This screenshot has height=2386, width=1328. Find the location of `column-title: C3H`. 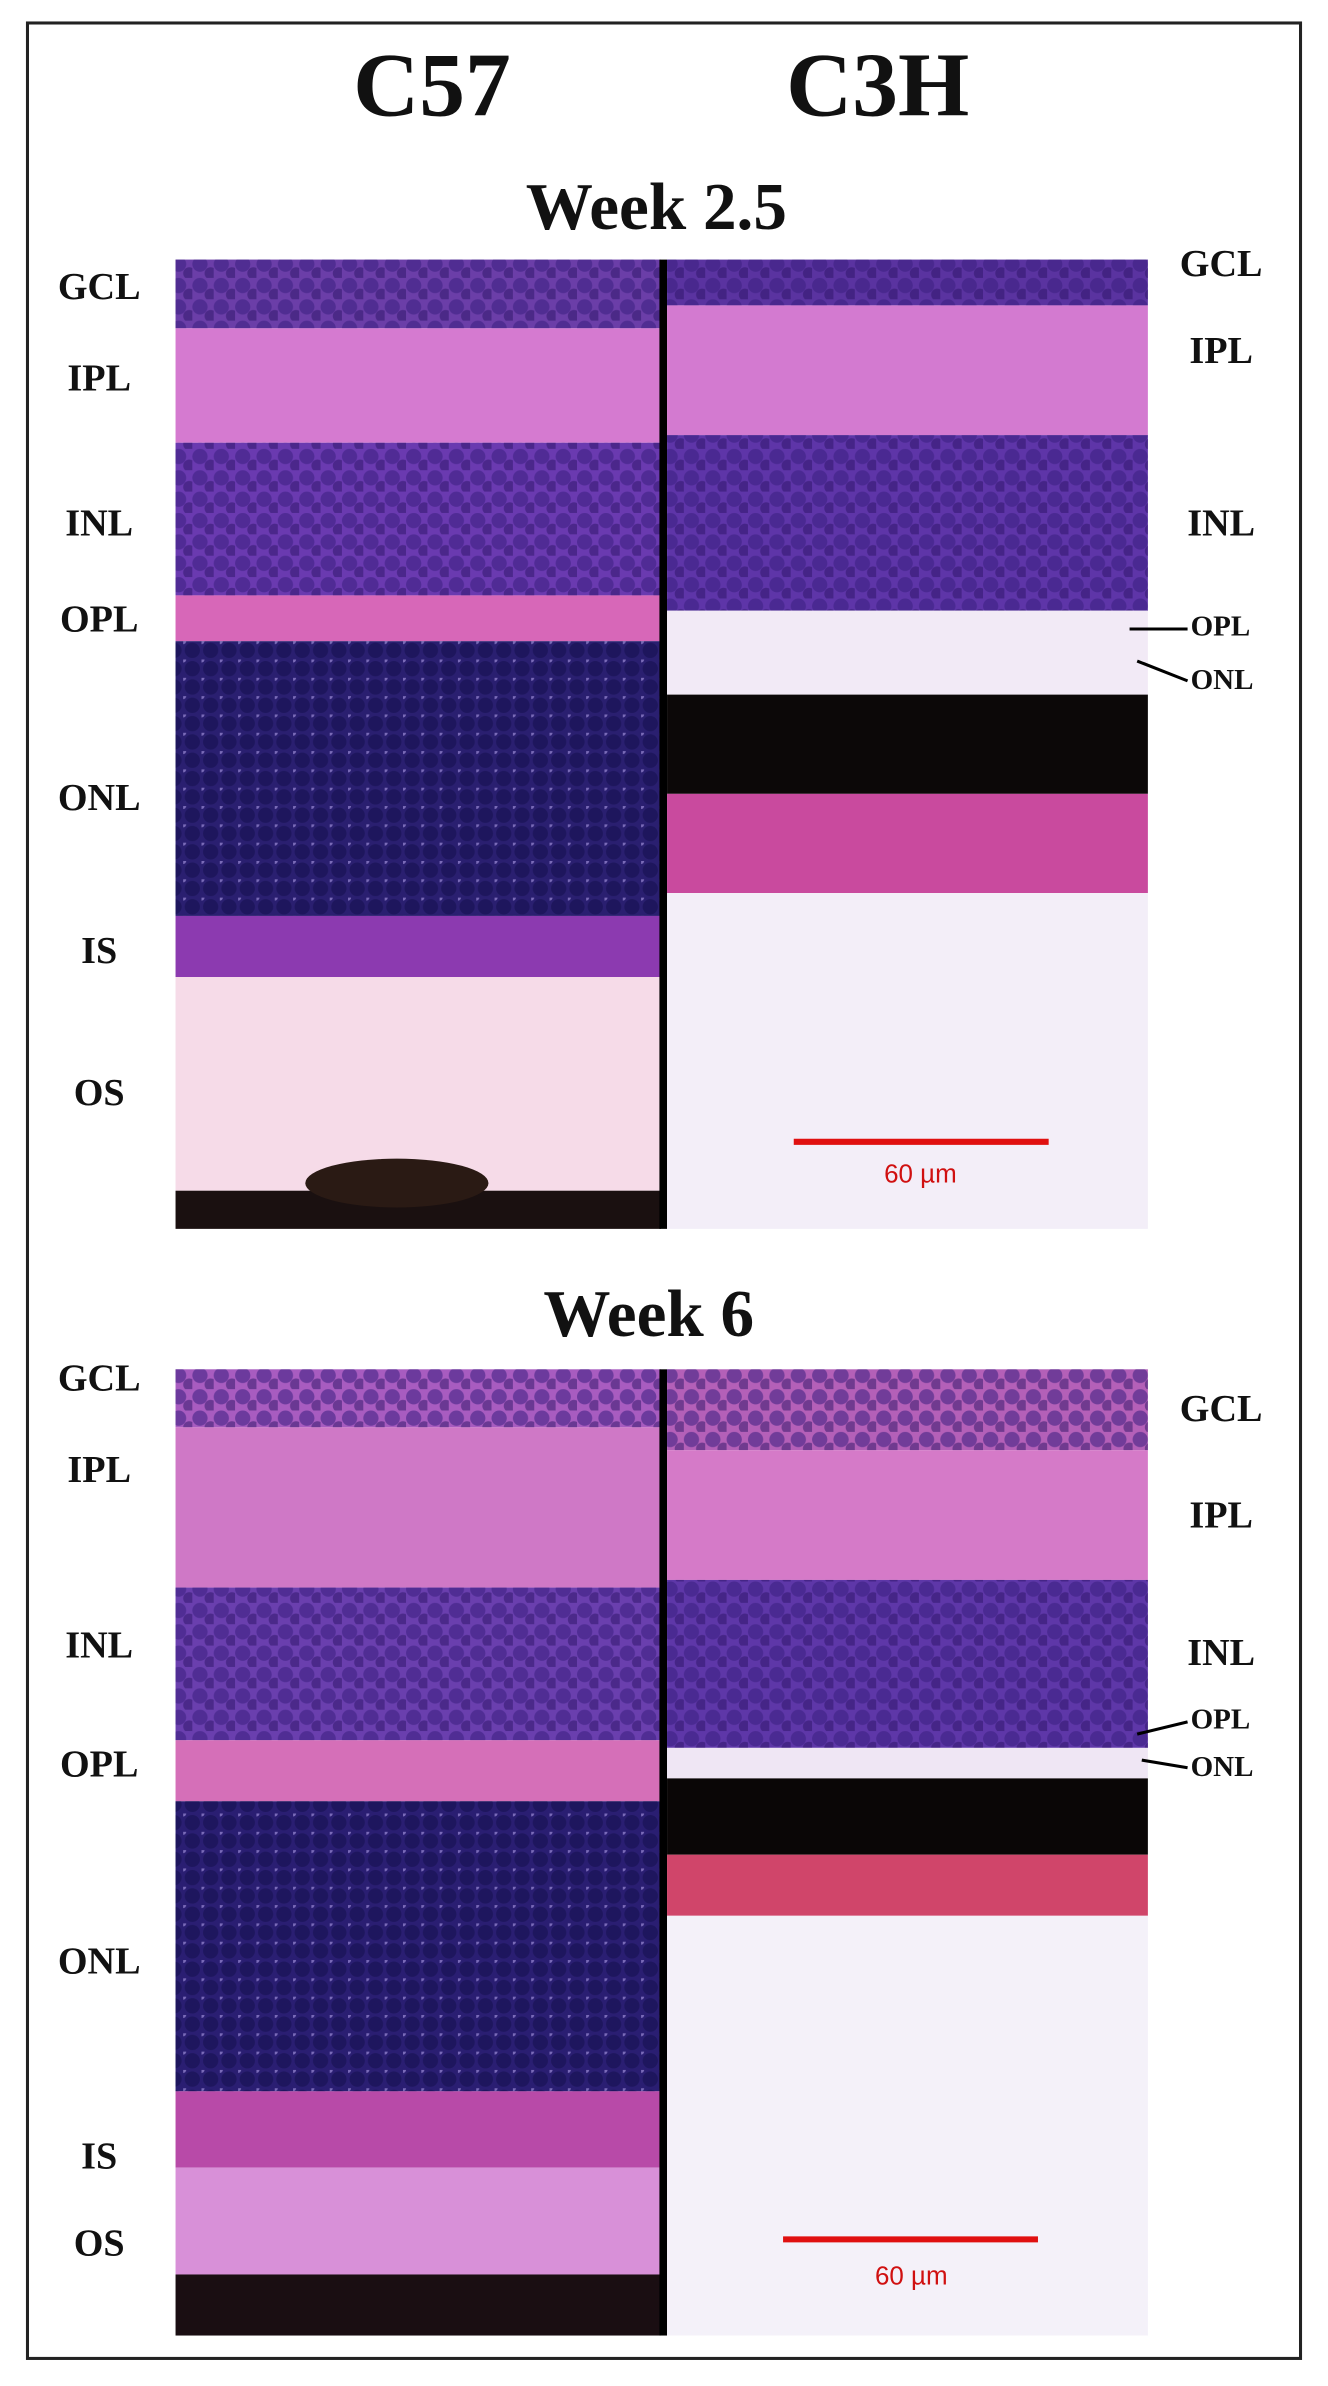

column-title: C3H is located at coordinates (877, 85).